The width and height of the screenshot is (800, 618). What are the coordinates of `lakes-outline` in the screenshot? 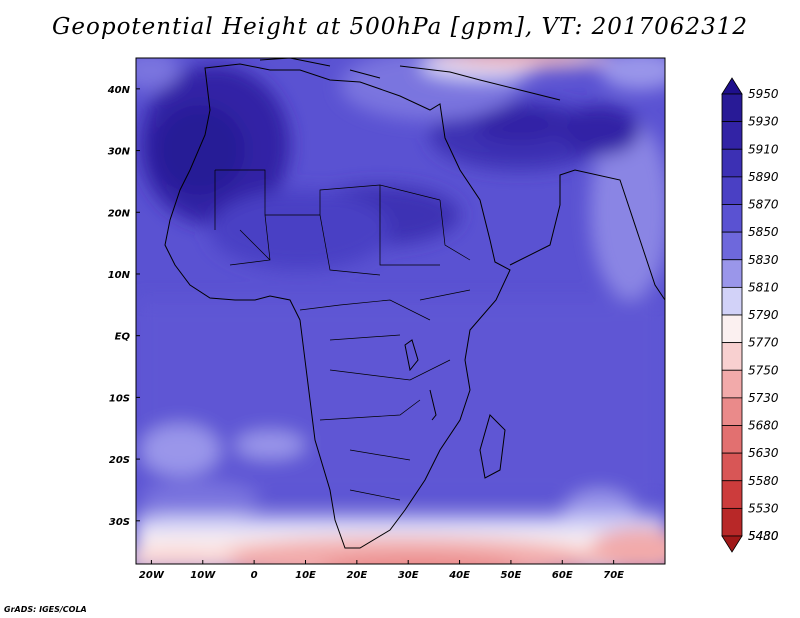 It's located at (420, 380).